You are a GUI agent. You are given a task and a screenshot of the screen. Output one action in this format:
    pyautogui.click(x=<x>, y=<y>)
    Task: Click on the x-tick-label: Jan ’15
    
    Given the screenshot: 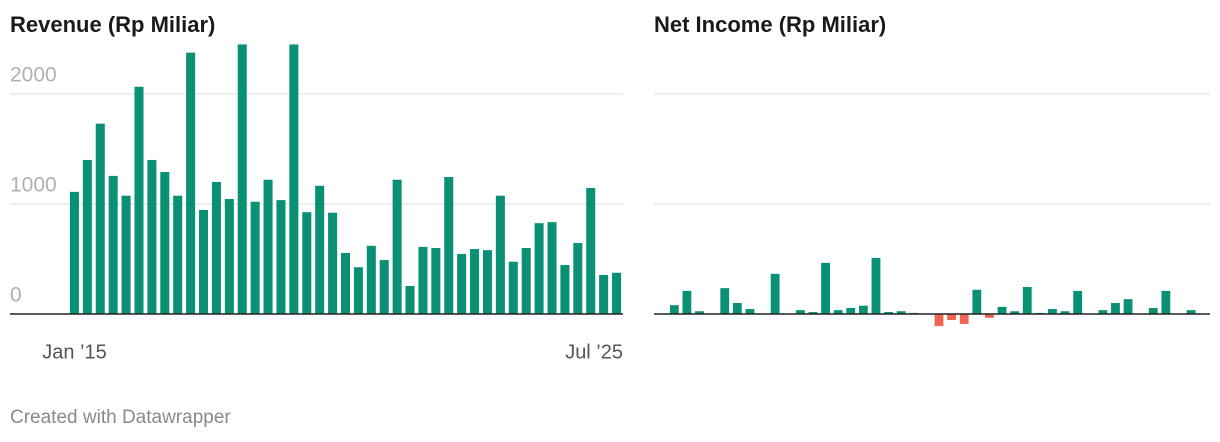 What is the action you would take?
    pyautogui.click(x=74, y=352)
    